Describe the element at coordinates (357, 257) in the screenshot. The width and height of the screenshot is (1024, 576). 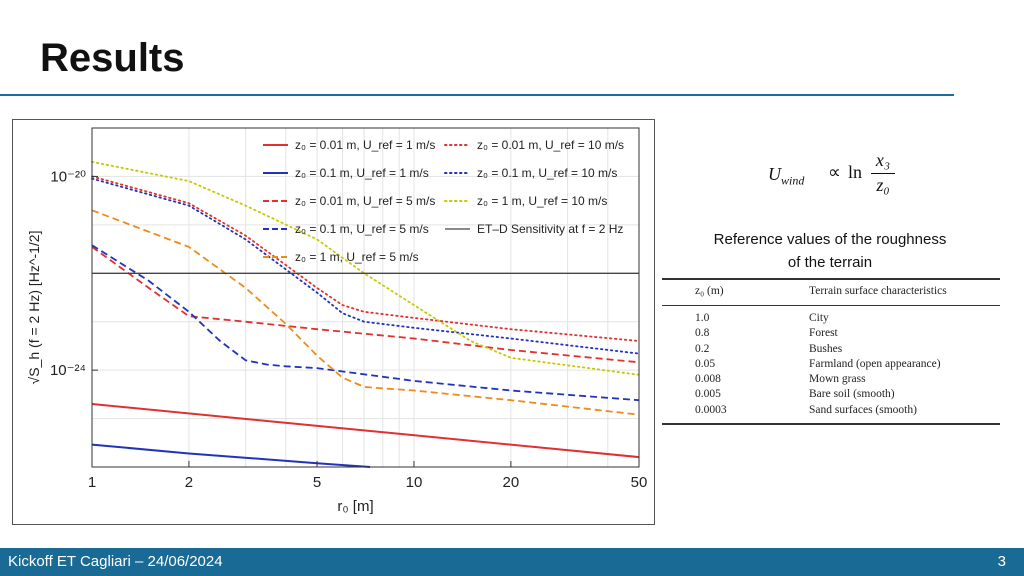
I see `legend-label-4: z₀ = 1 m, U_ref = 5 m/s` at that location.